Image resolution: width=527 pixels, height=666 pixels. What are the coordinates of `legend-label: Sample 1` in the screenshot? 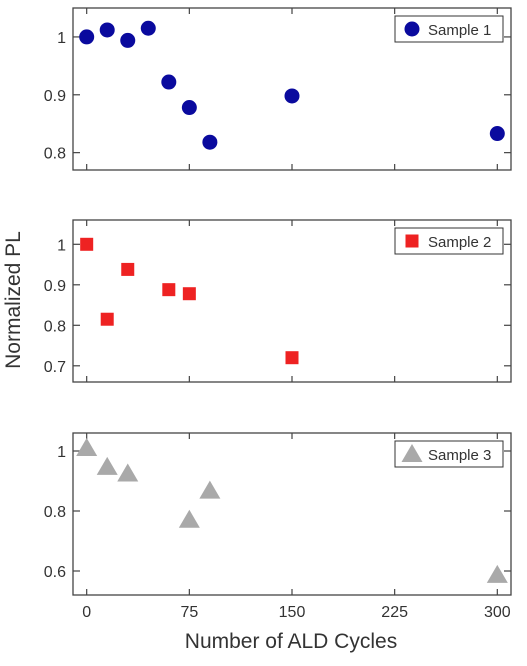 It's located at (459, 30).